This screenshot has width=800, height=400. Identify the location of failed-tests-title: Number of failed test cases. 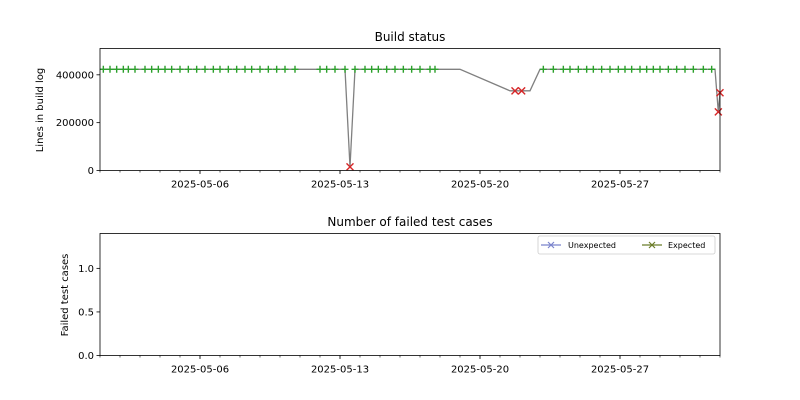
(409, 222).